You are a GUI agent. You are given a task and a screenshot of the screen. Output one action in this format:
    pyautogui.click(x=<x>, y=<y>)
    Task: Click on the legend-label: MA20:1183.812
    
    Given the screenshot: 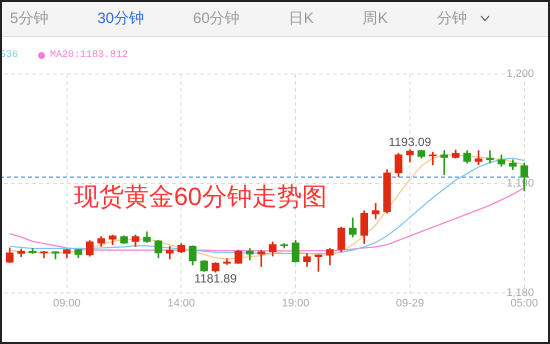 What is the action you would take?
    pyautogui.click(x=89, y=55)
    